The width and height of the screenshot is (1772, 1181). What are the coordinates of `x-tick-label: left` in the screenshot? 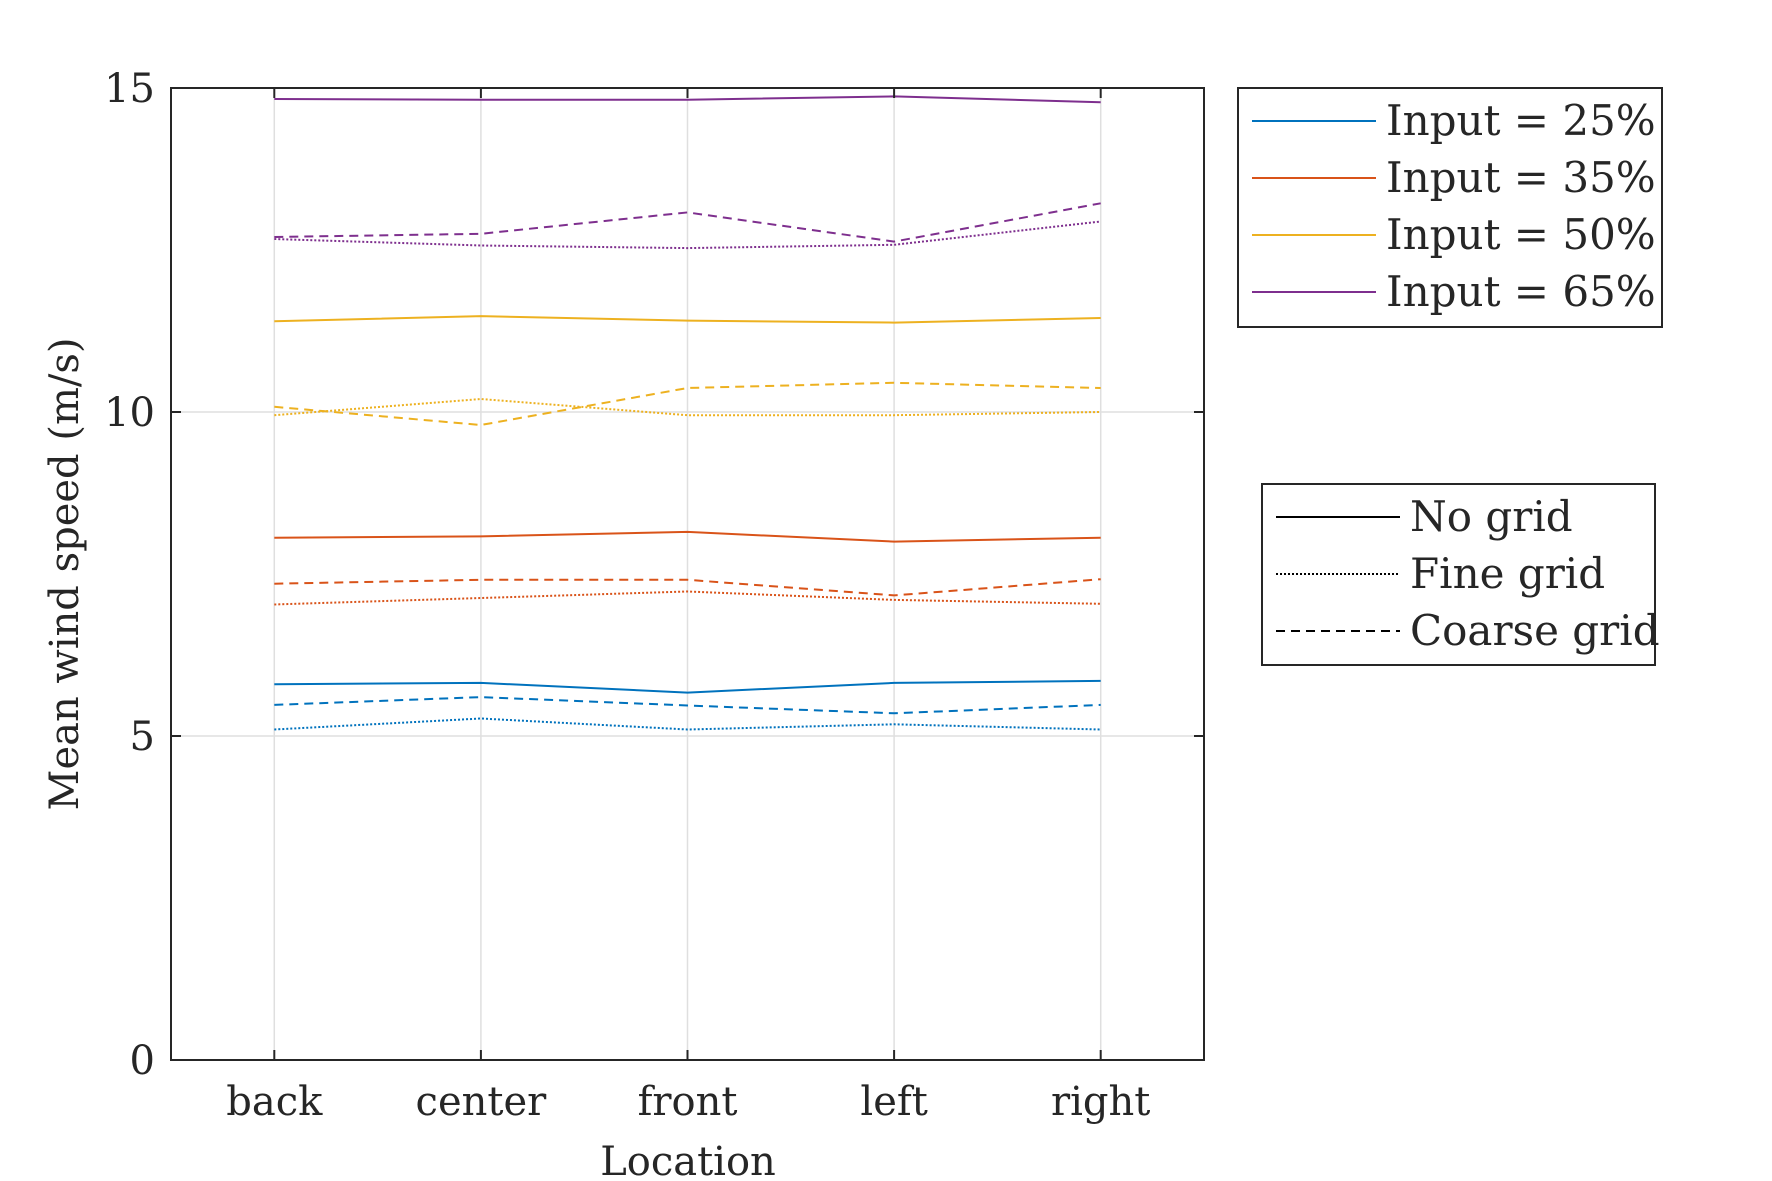 It's located at (893, 1102).